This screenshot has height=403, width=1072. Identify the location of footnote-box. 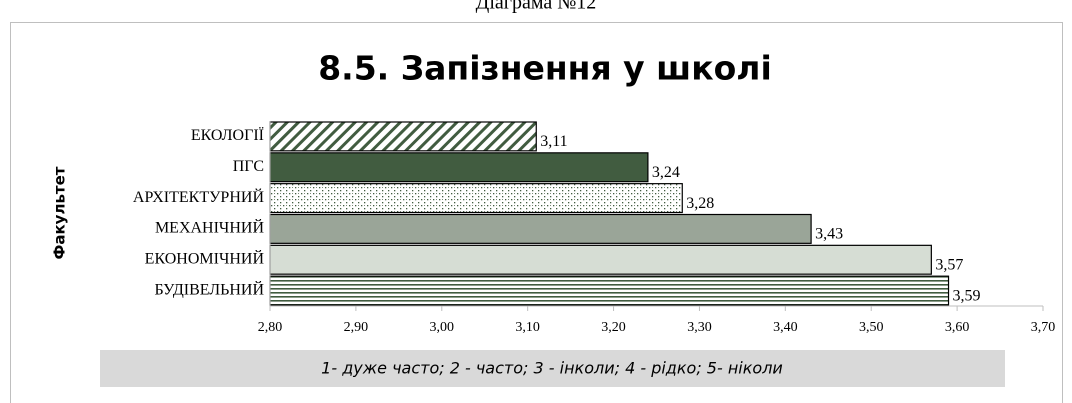
(552, 368).